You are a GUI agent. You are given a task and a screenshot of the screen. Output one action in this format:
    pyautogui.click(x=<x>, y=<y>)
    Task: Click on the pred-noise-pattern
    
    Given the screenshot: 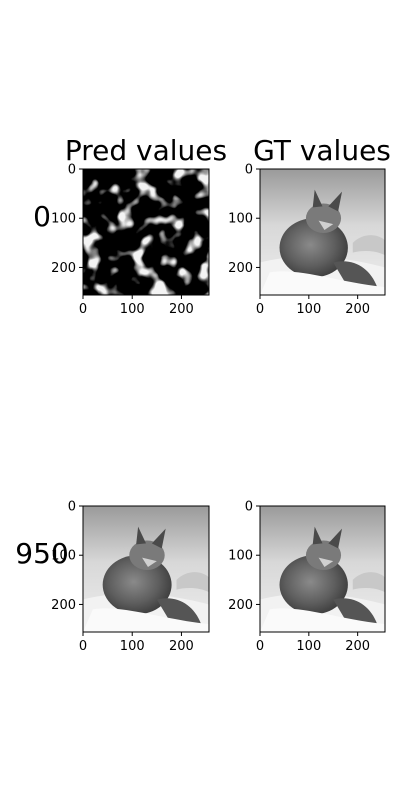 What is the action you would take?
    pyautogui.click(x=146, y=232)
    